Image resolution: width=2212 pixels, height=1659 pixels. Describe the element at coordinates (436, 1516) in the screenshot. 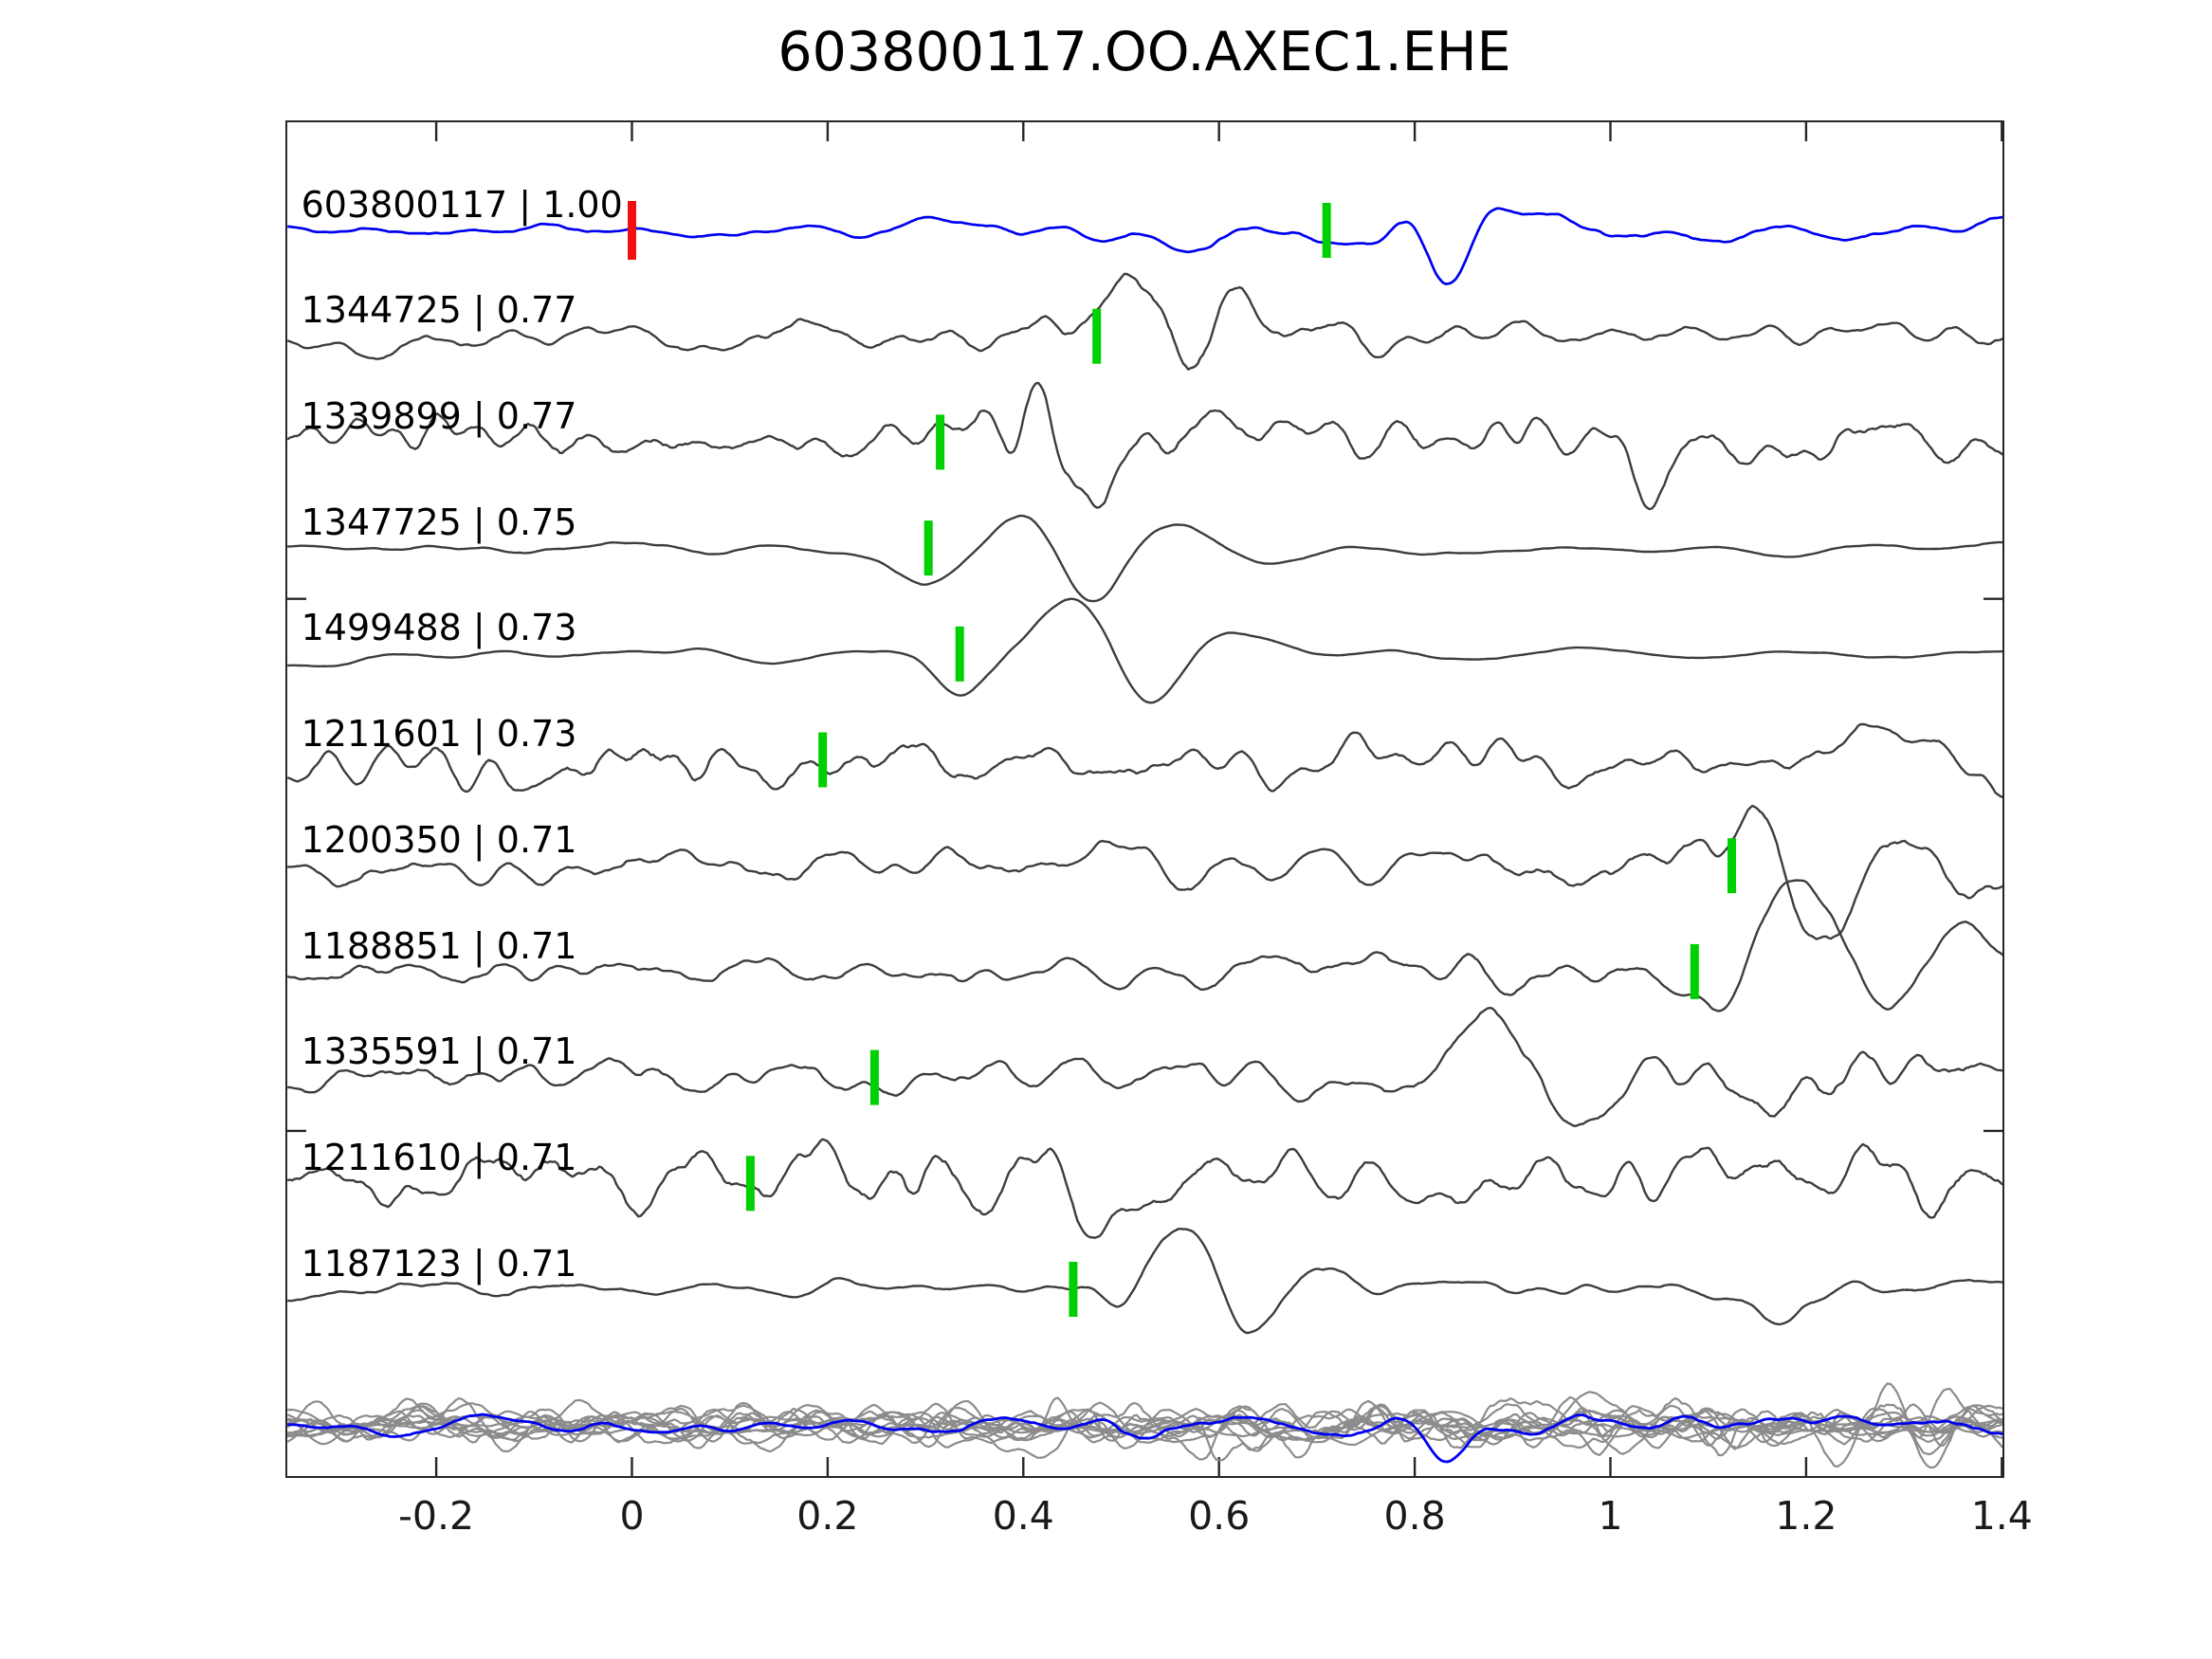

I see `x-tick-label: -0.2` at that location.